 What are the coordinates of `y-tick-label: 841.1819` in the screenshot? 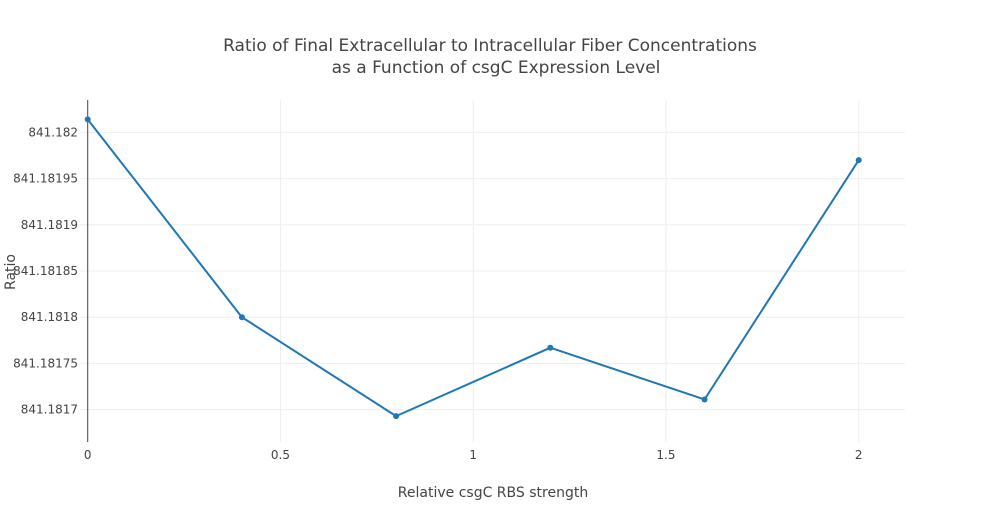 It's located at (49, 225).